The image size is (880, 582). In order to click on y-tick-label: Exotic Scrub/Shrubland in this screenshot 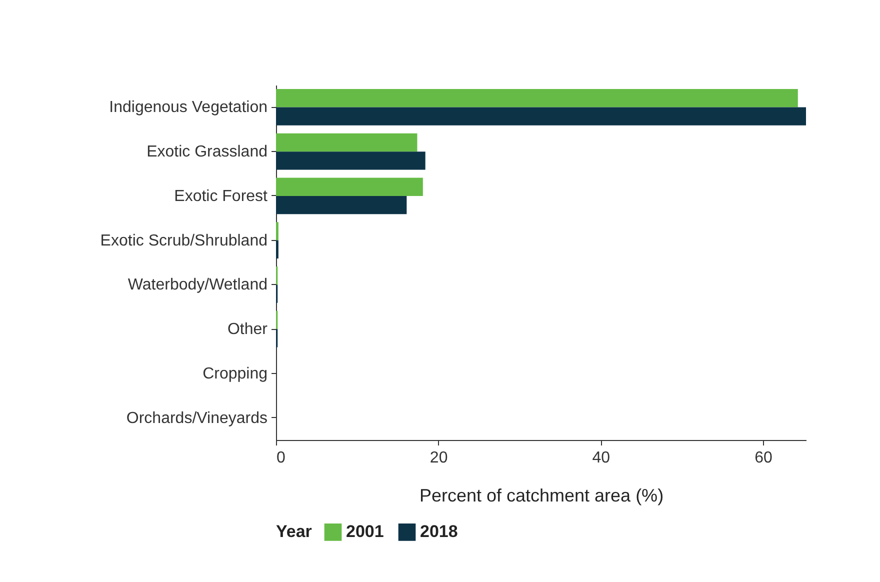, I will do `click(184, 241)`.